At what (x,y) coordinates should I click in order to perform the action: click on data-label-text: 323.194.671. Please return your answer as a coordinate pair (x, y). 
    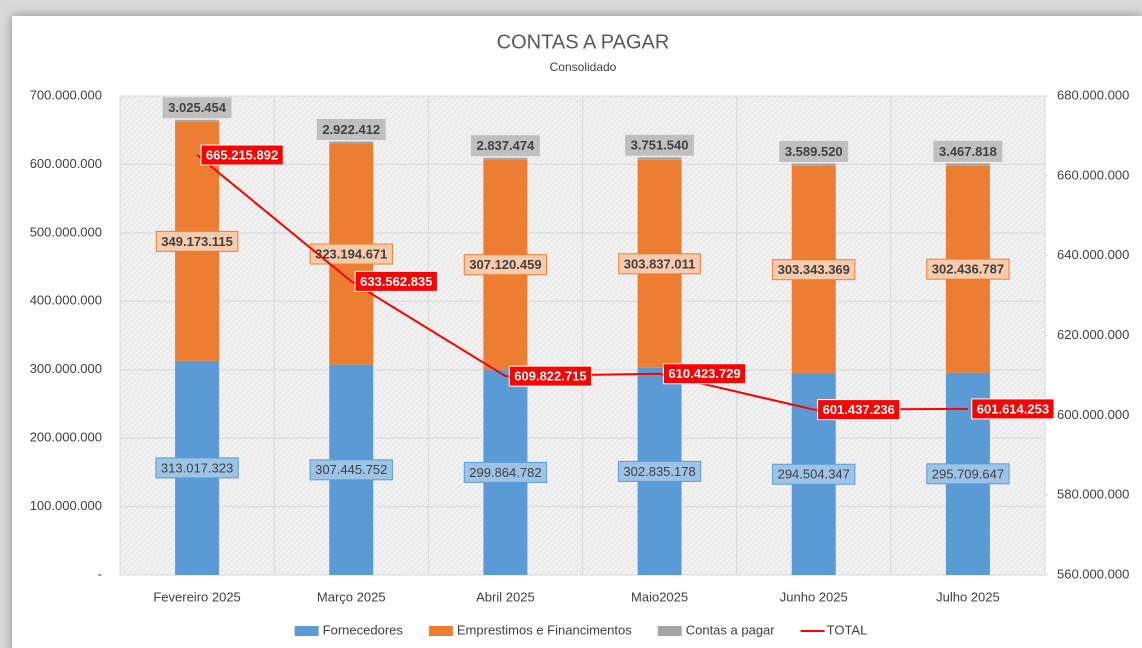
    Looking at the image, I should click on (351, 253).